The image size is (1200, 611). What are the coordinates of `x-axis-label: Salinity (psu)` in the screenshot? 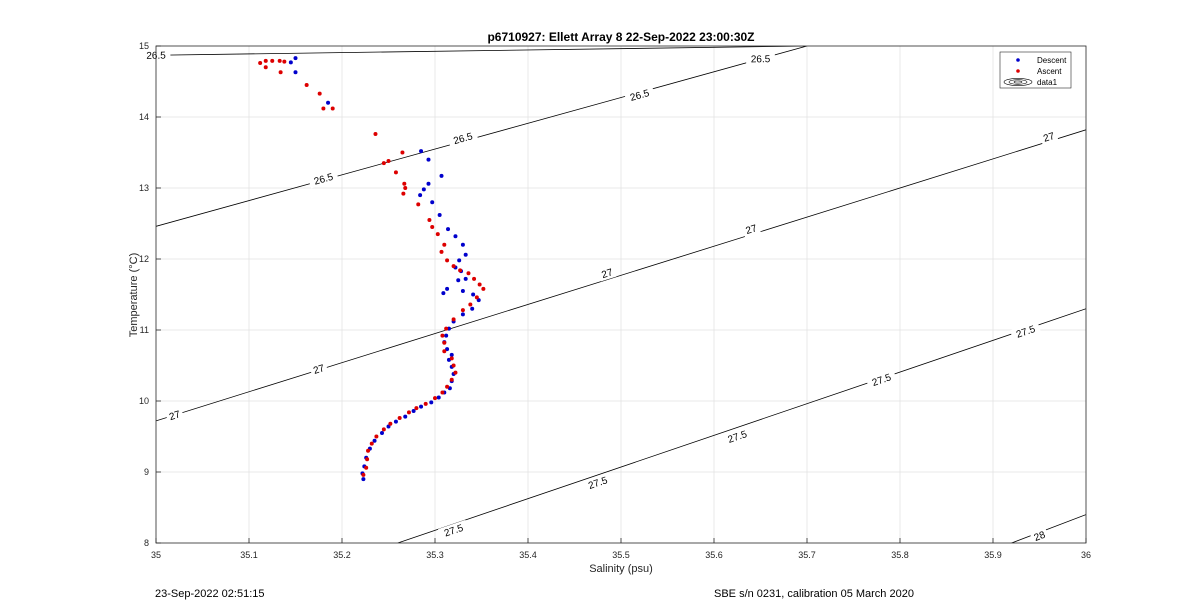 It's located at (621, 569).